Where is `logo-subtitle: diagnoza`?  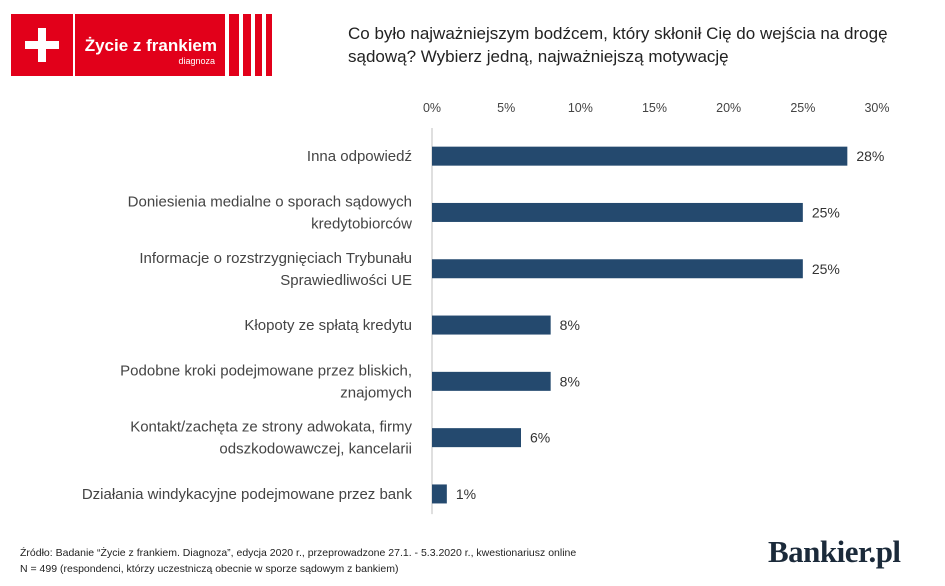
logo-subtitle: diagnoza is located at coordinates (196, 61).